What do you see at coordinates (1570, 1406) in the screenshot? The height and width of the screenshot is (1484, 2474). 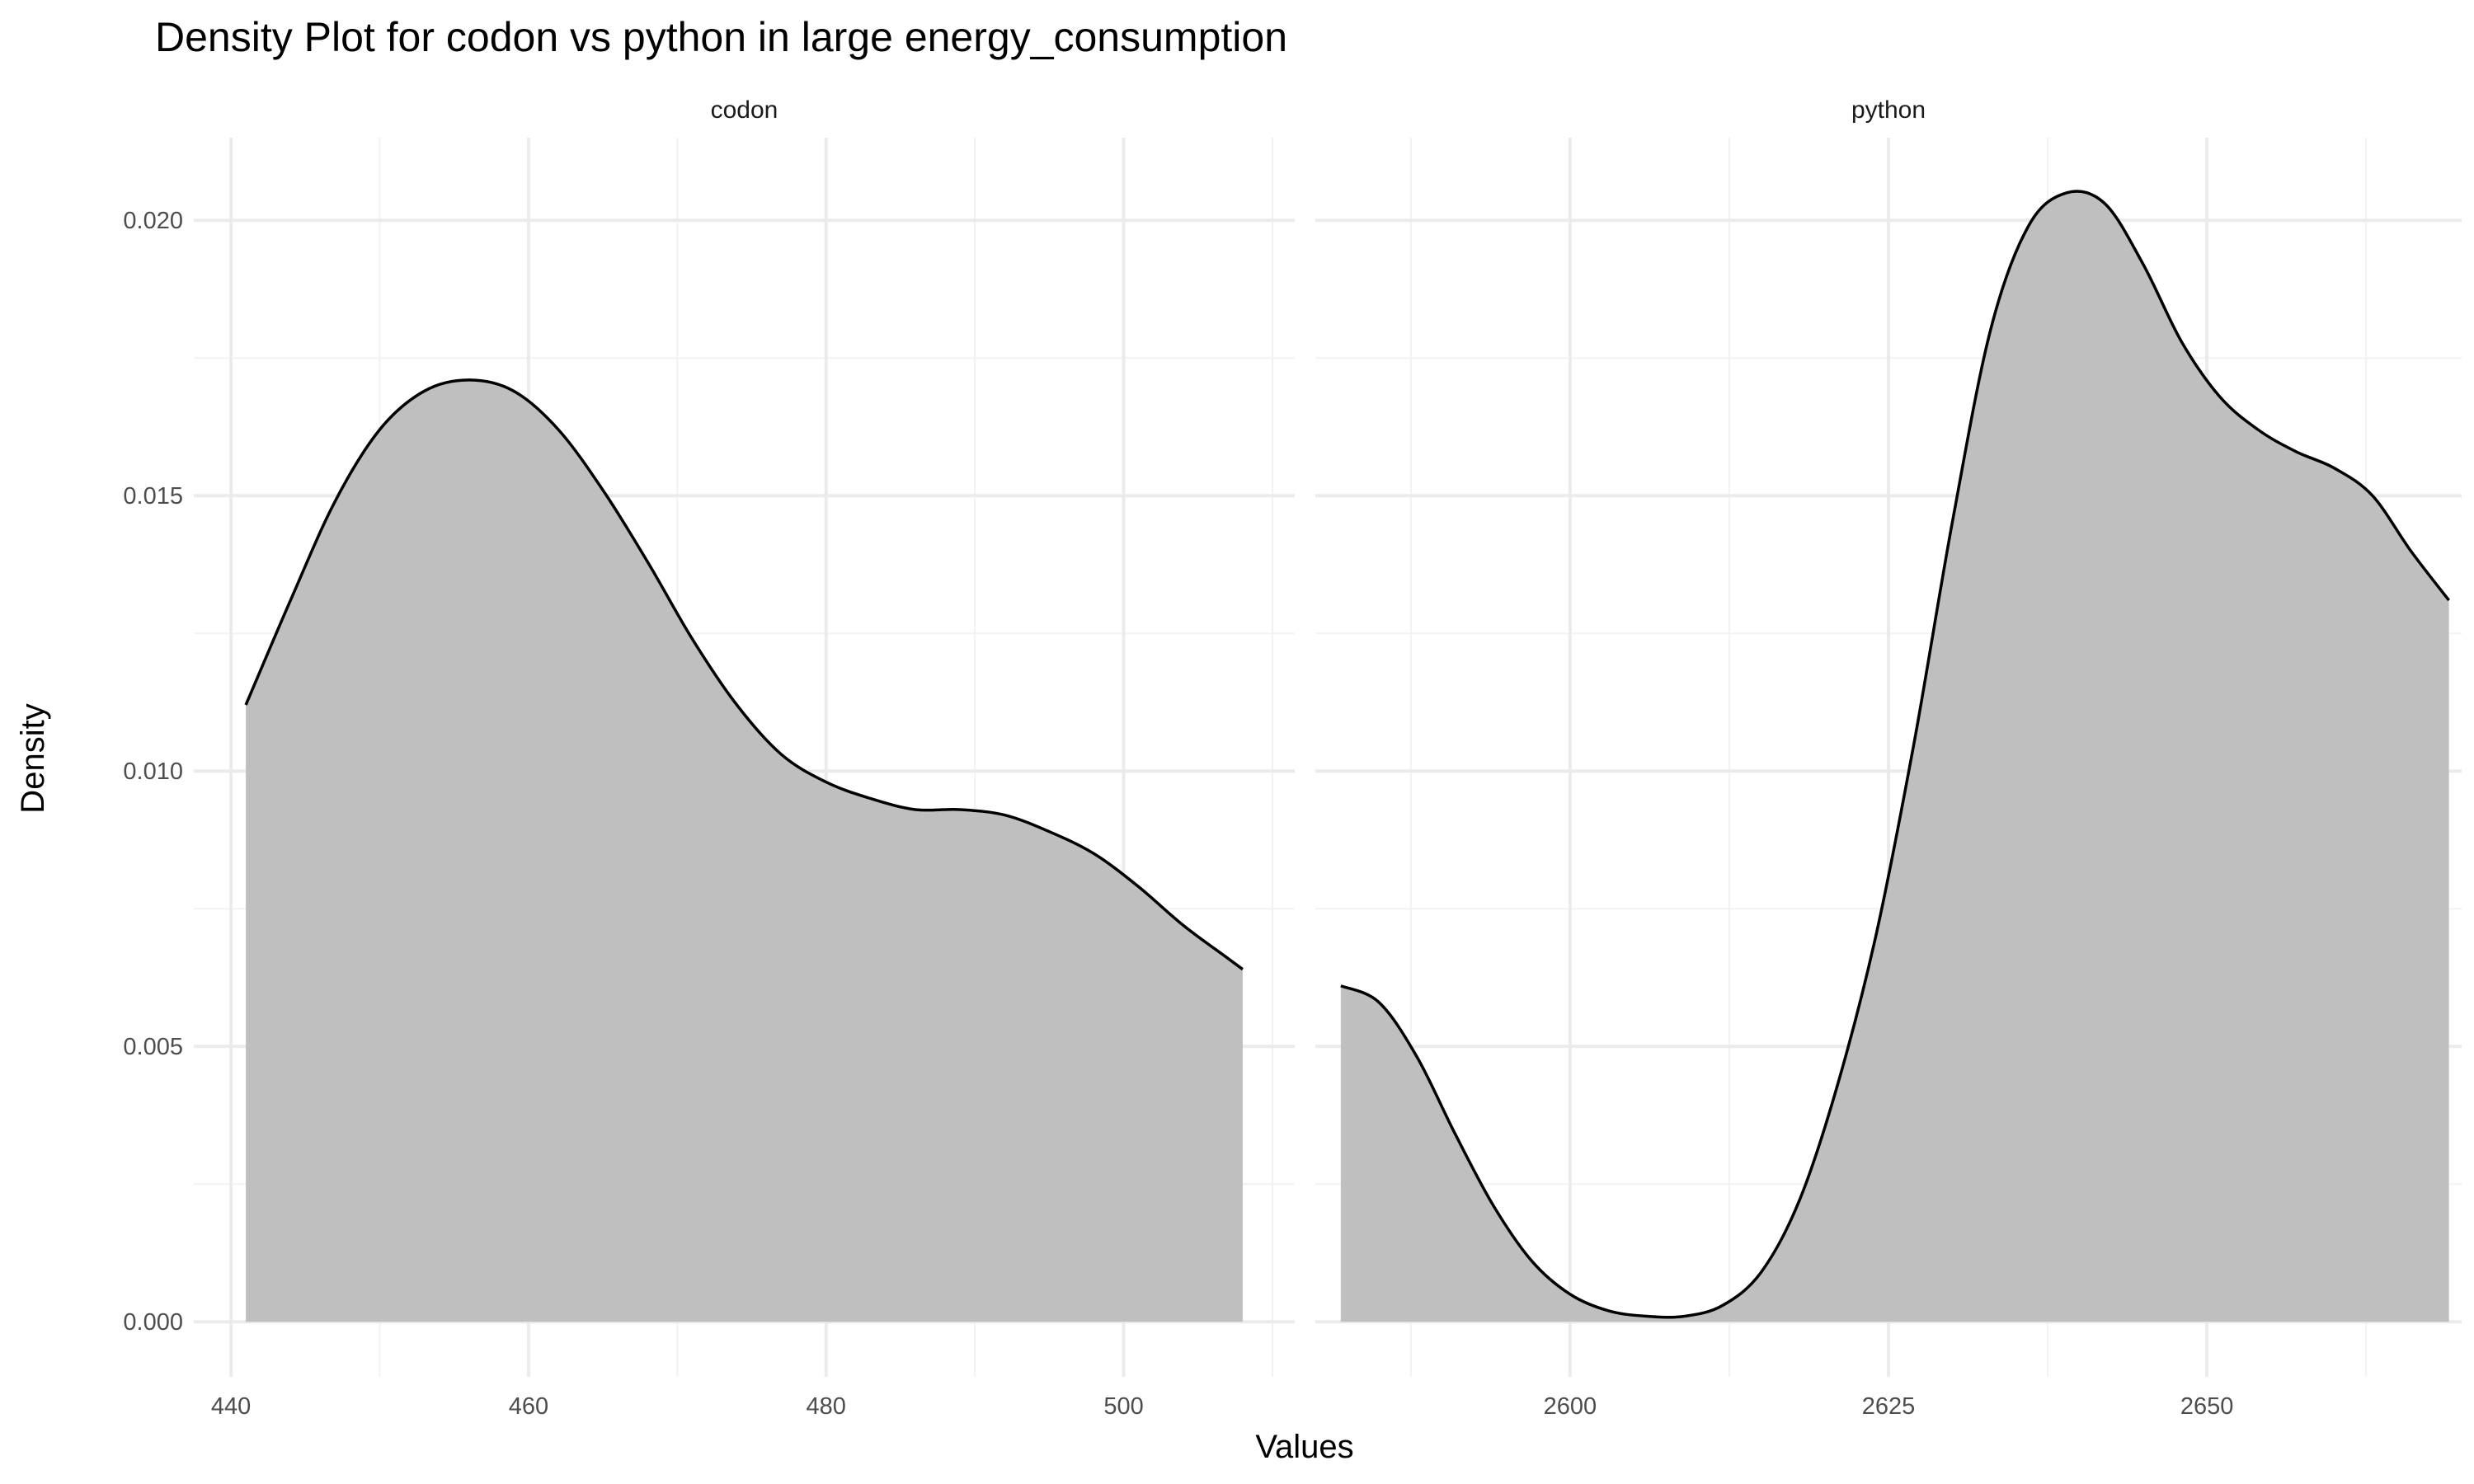 I see `x-tick-label: 2600` at bounding box center [1570, 1406].